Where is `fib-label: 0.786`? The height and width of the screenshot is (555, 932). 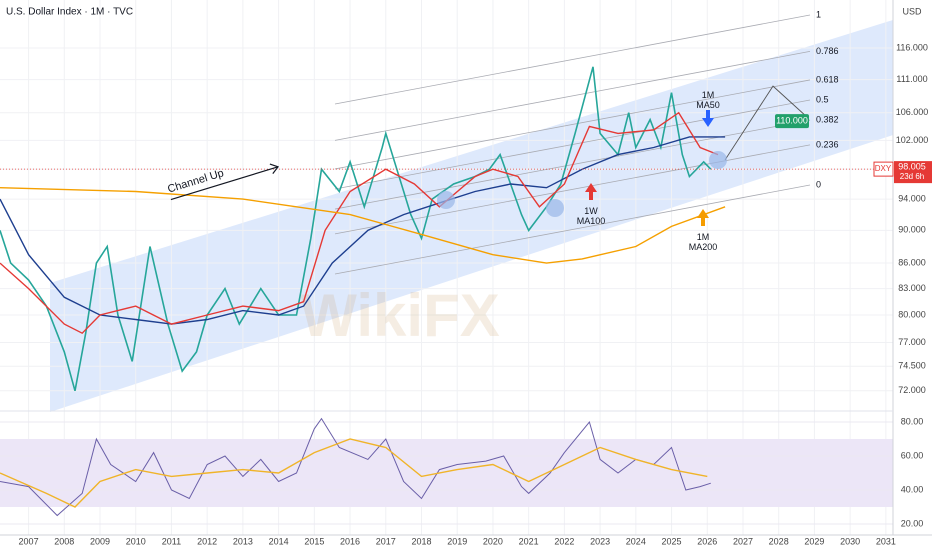
fib-label: 0.786 is located at coordinates (827, 51).